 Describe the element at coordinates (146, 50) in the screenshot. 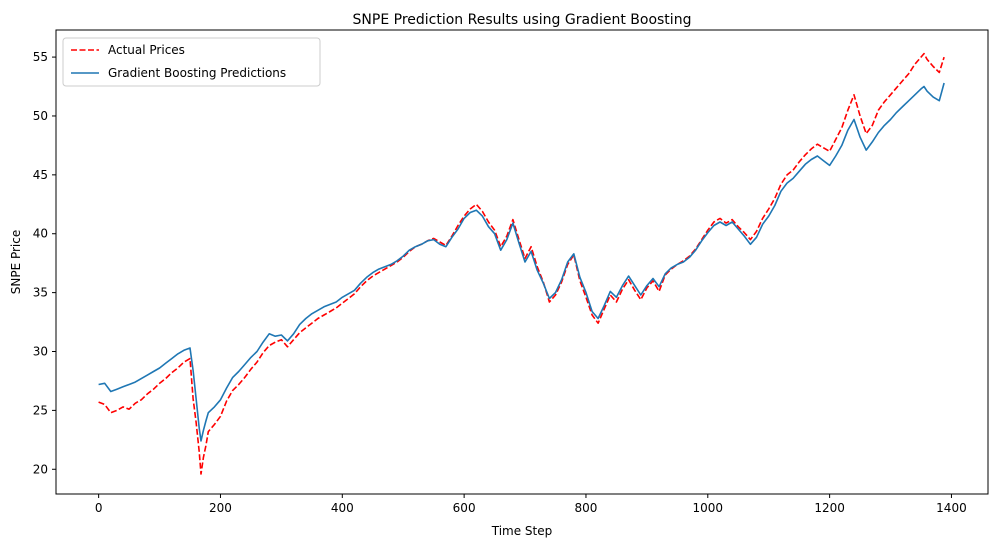

I see `legend-label-actual: Actual Prices` at that location.